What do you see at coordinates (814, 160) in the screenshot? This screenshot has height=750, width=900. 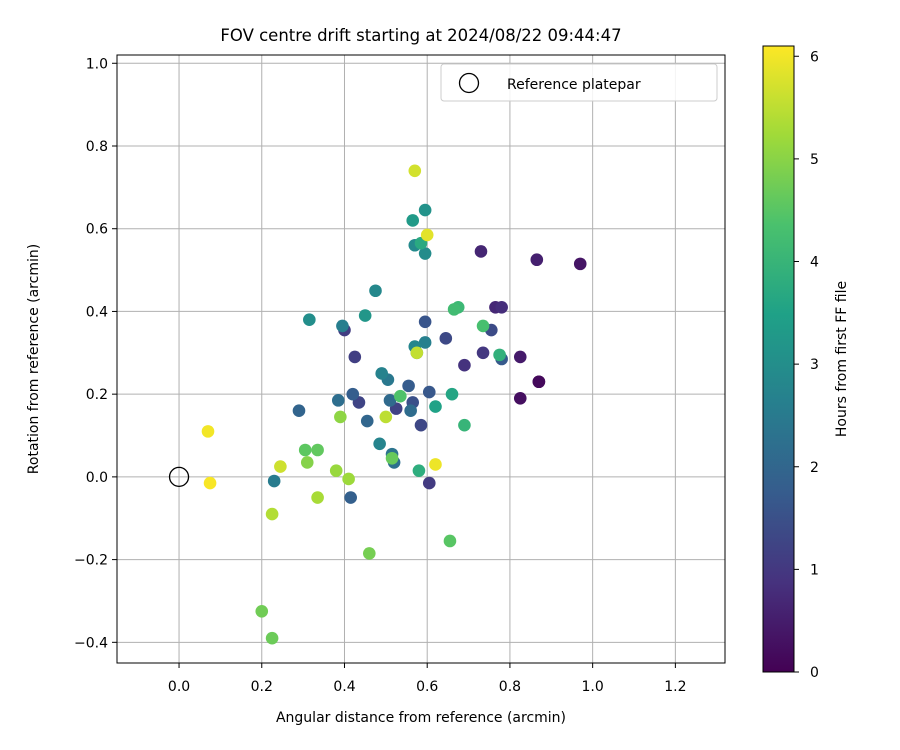 I see `colorbar-tick-label: 5` at bounding box center [814, 160].